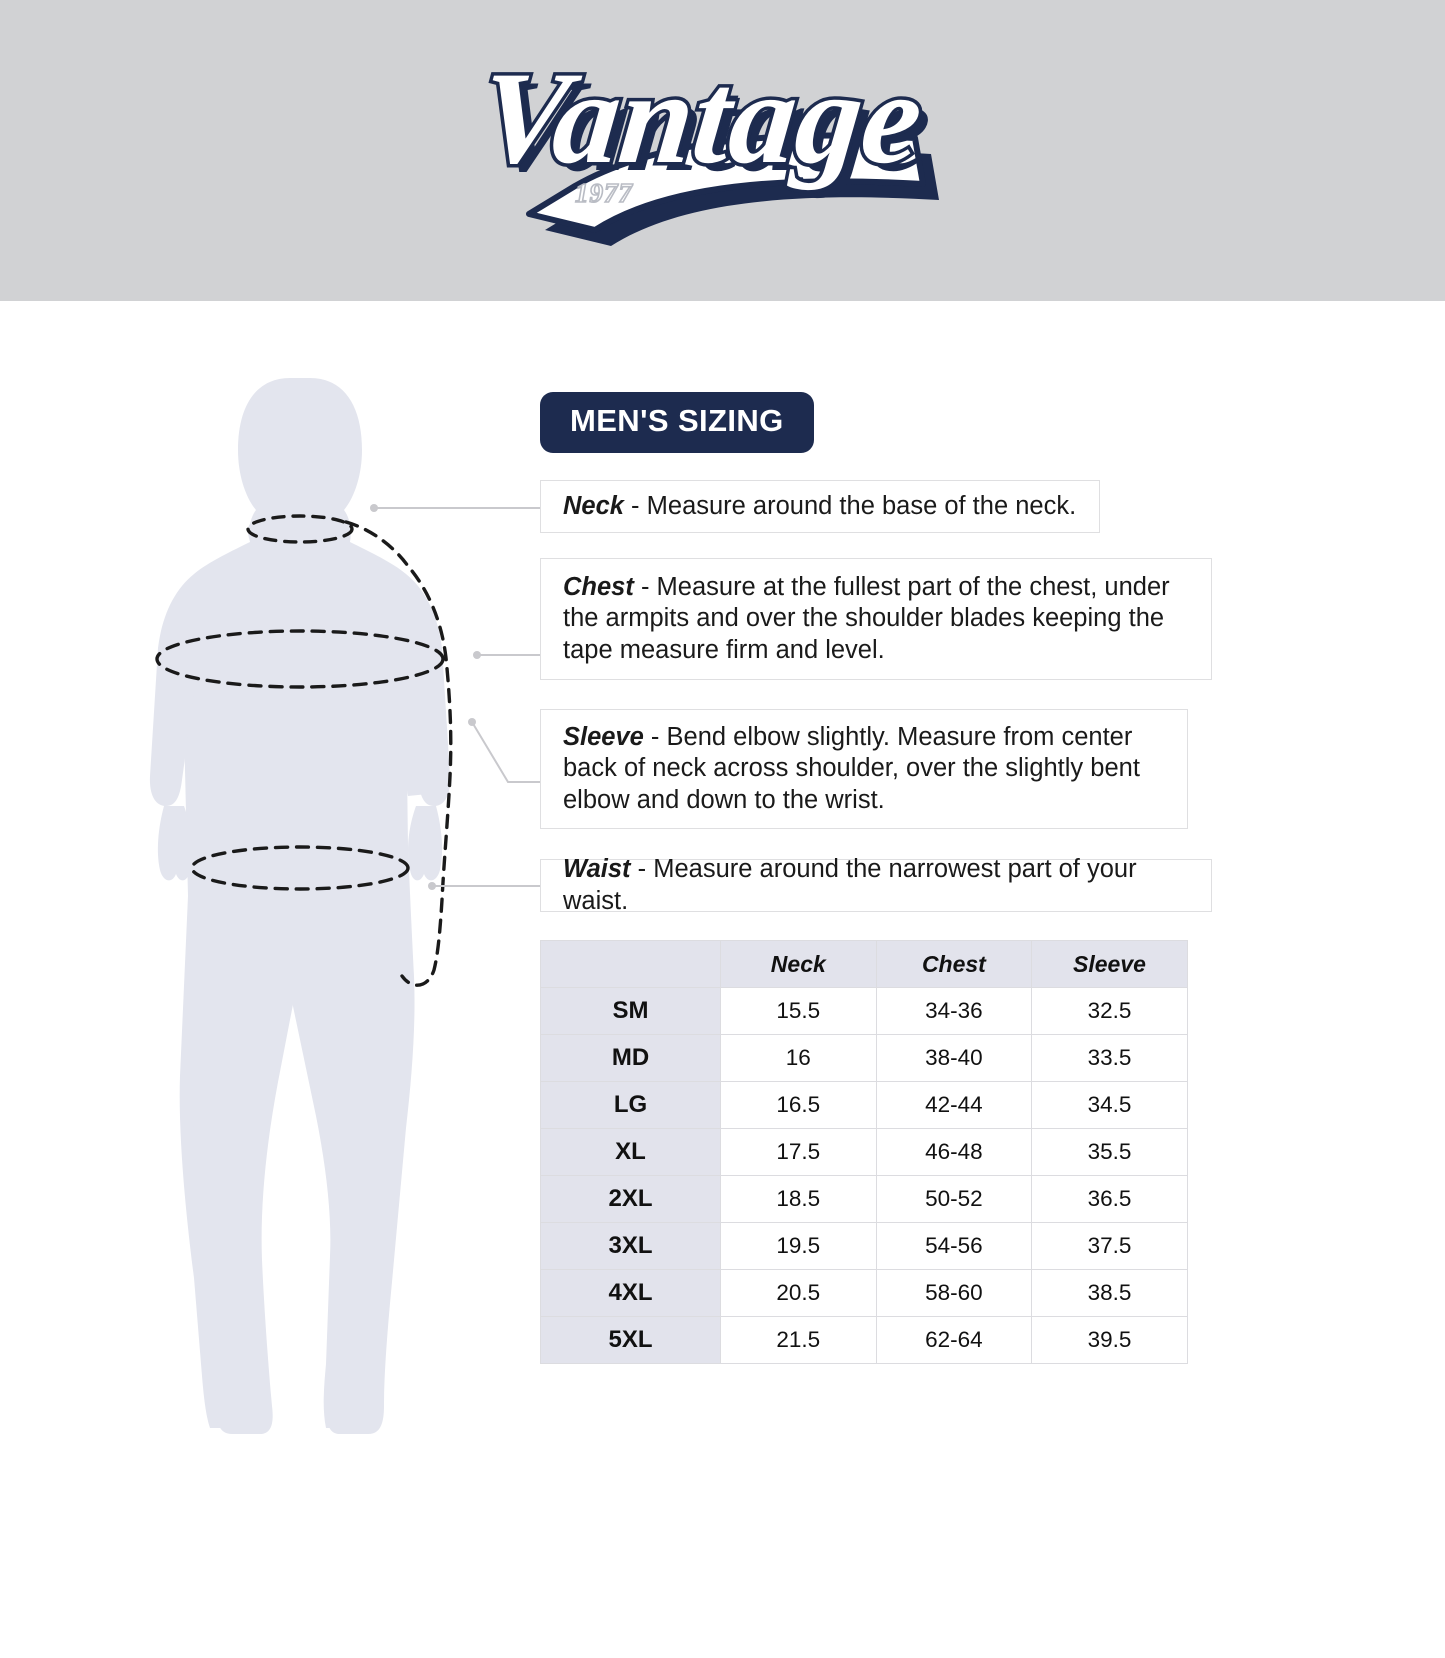 Image resolution: width=1445 pixels, height=1658 pixels. I want to click on cell-chest: 62-64, so click(954, 1340).